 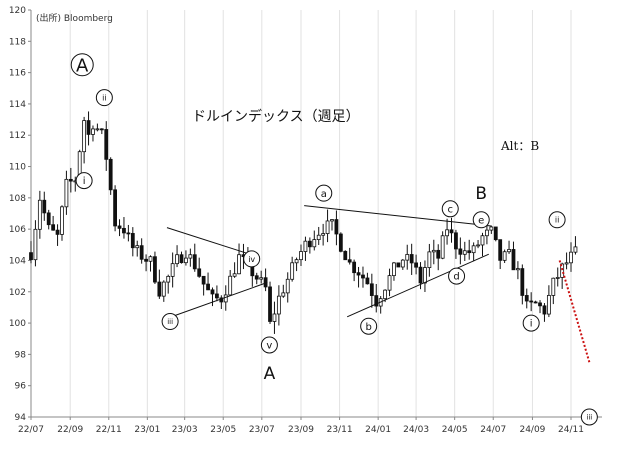 I want to click on wave-label-i_1: i, so click(x=84, y=181).